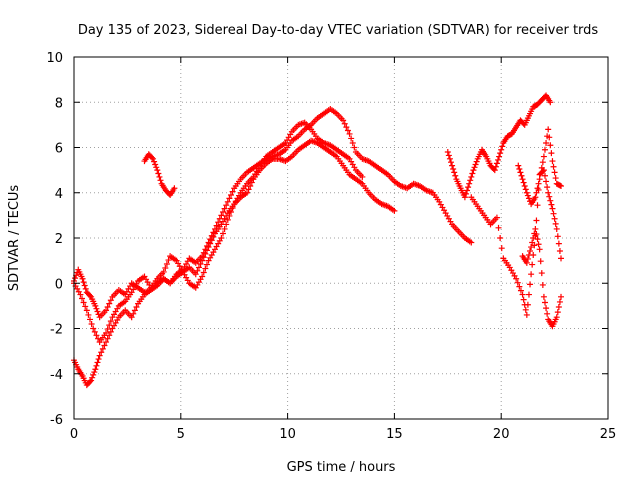 This screenshot has width=640, height=480. What do you see at coordinates (59, 103) in the screenshot?
I see `y-tick-label: 8` at bounding box center [59, 103].